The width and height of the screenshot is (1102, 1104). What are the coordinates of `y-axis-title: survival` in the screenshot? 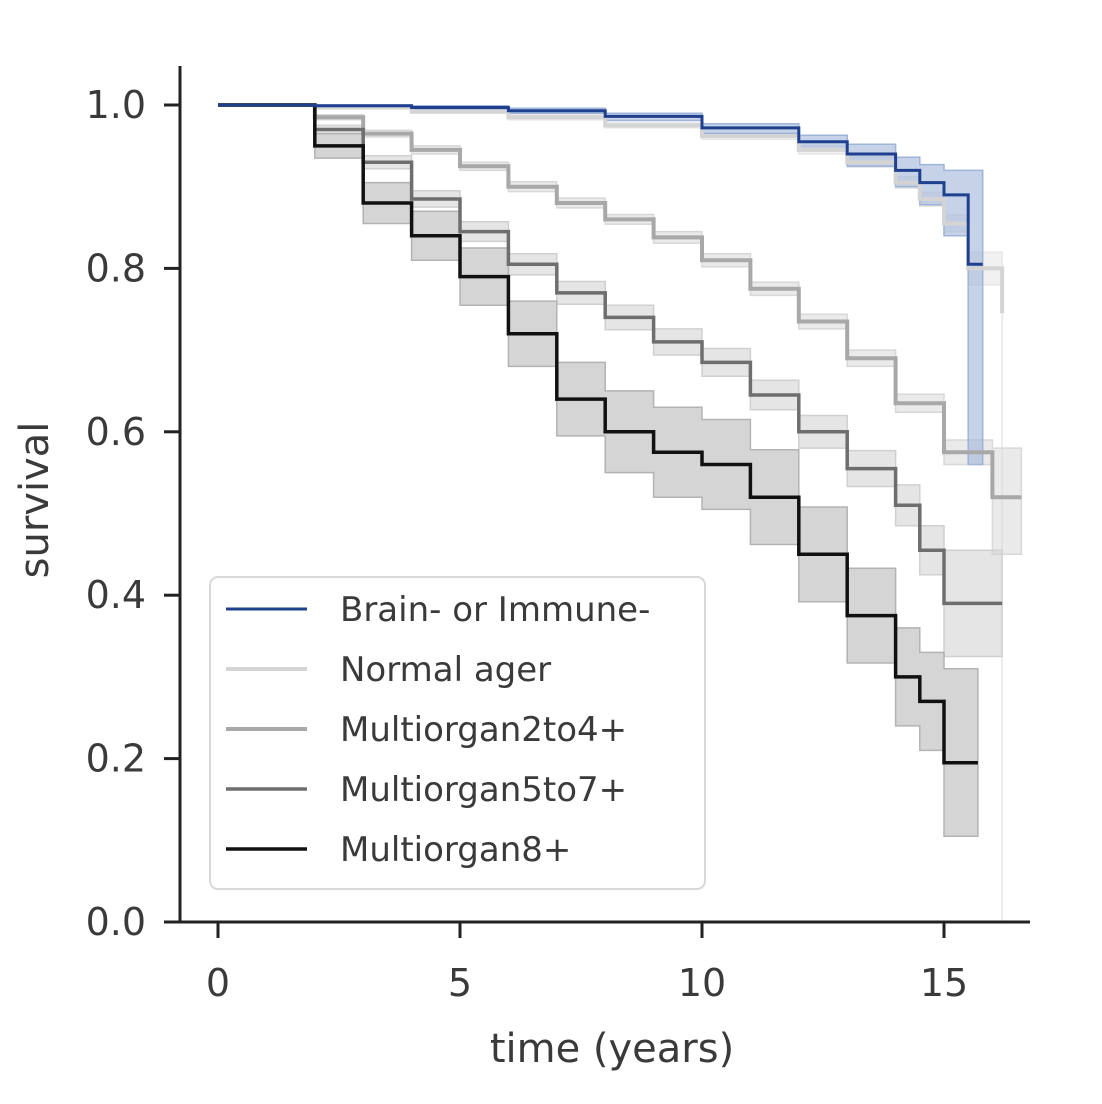 It's located at (35, 500).